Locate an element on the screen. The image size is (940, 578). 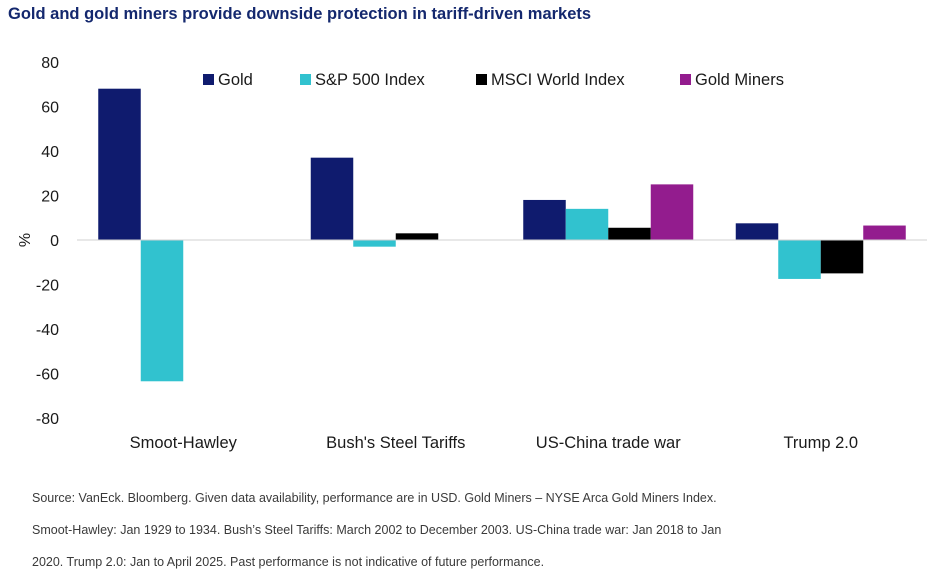
x-tick-label: Trump 2.0 is located at coordinates (820, 443).